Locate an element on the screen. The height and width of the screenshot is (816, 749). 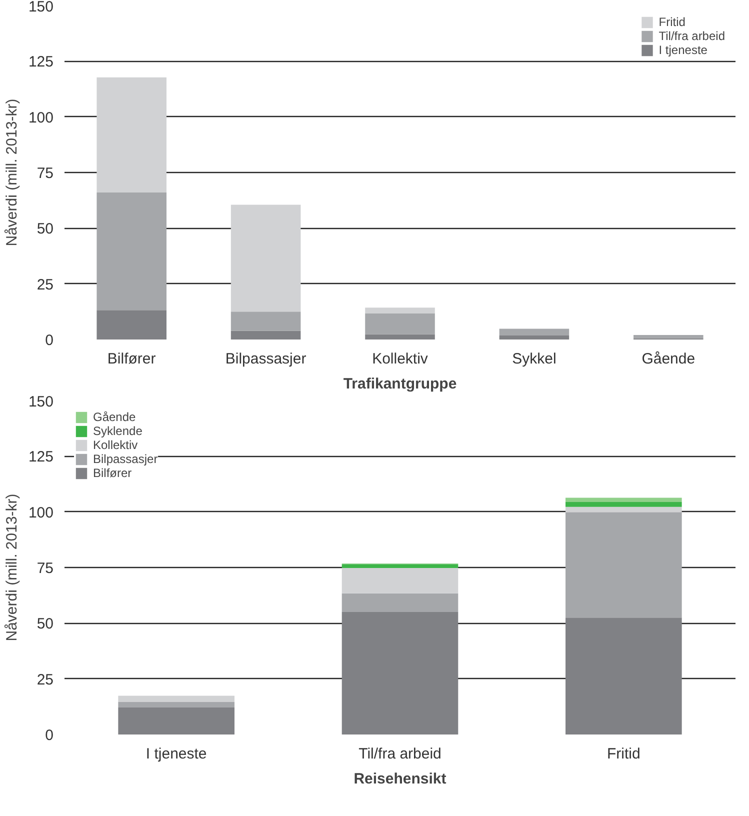
x-tick-label: I tjeneste is located at coordinates (176, 754).